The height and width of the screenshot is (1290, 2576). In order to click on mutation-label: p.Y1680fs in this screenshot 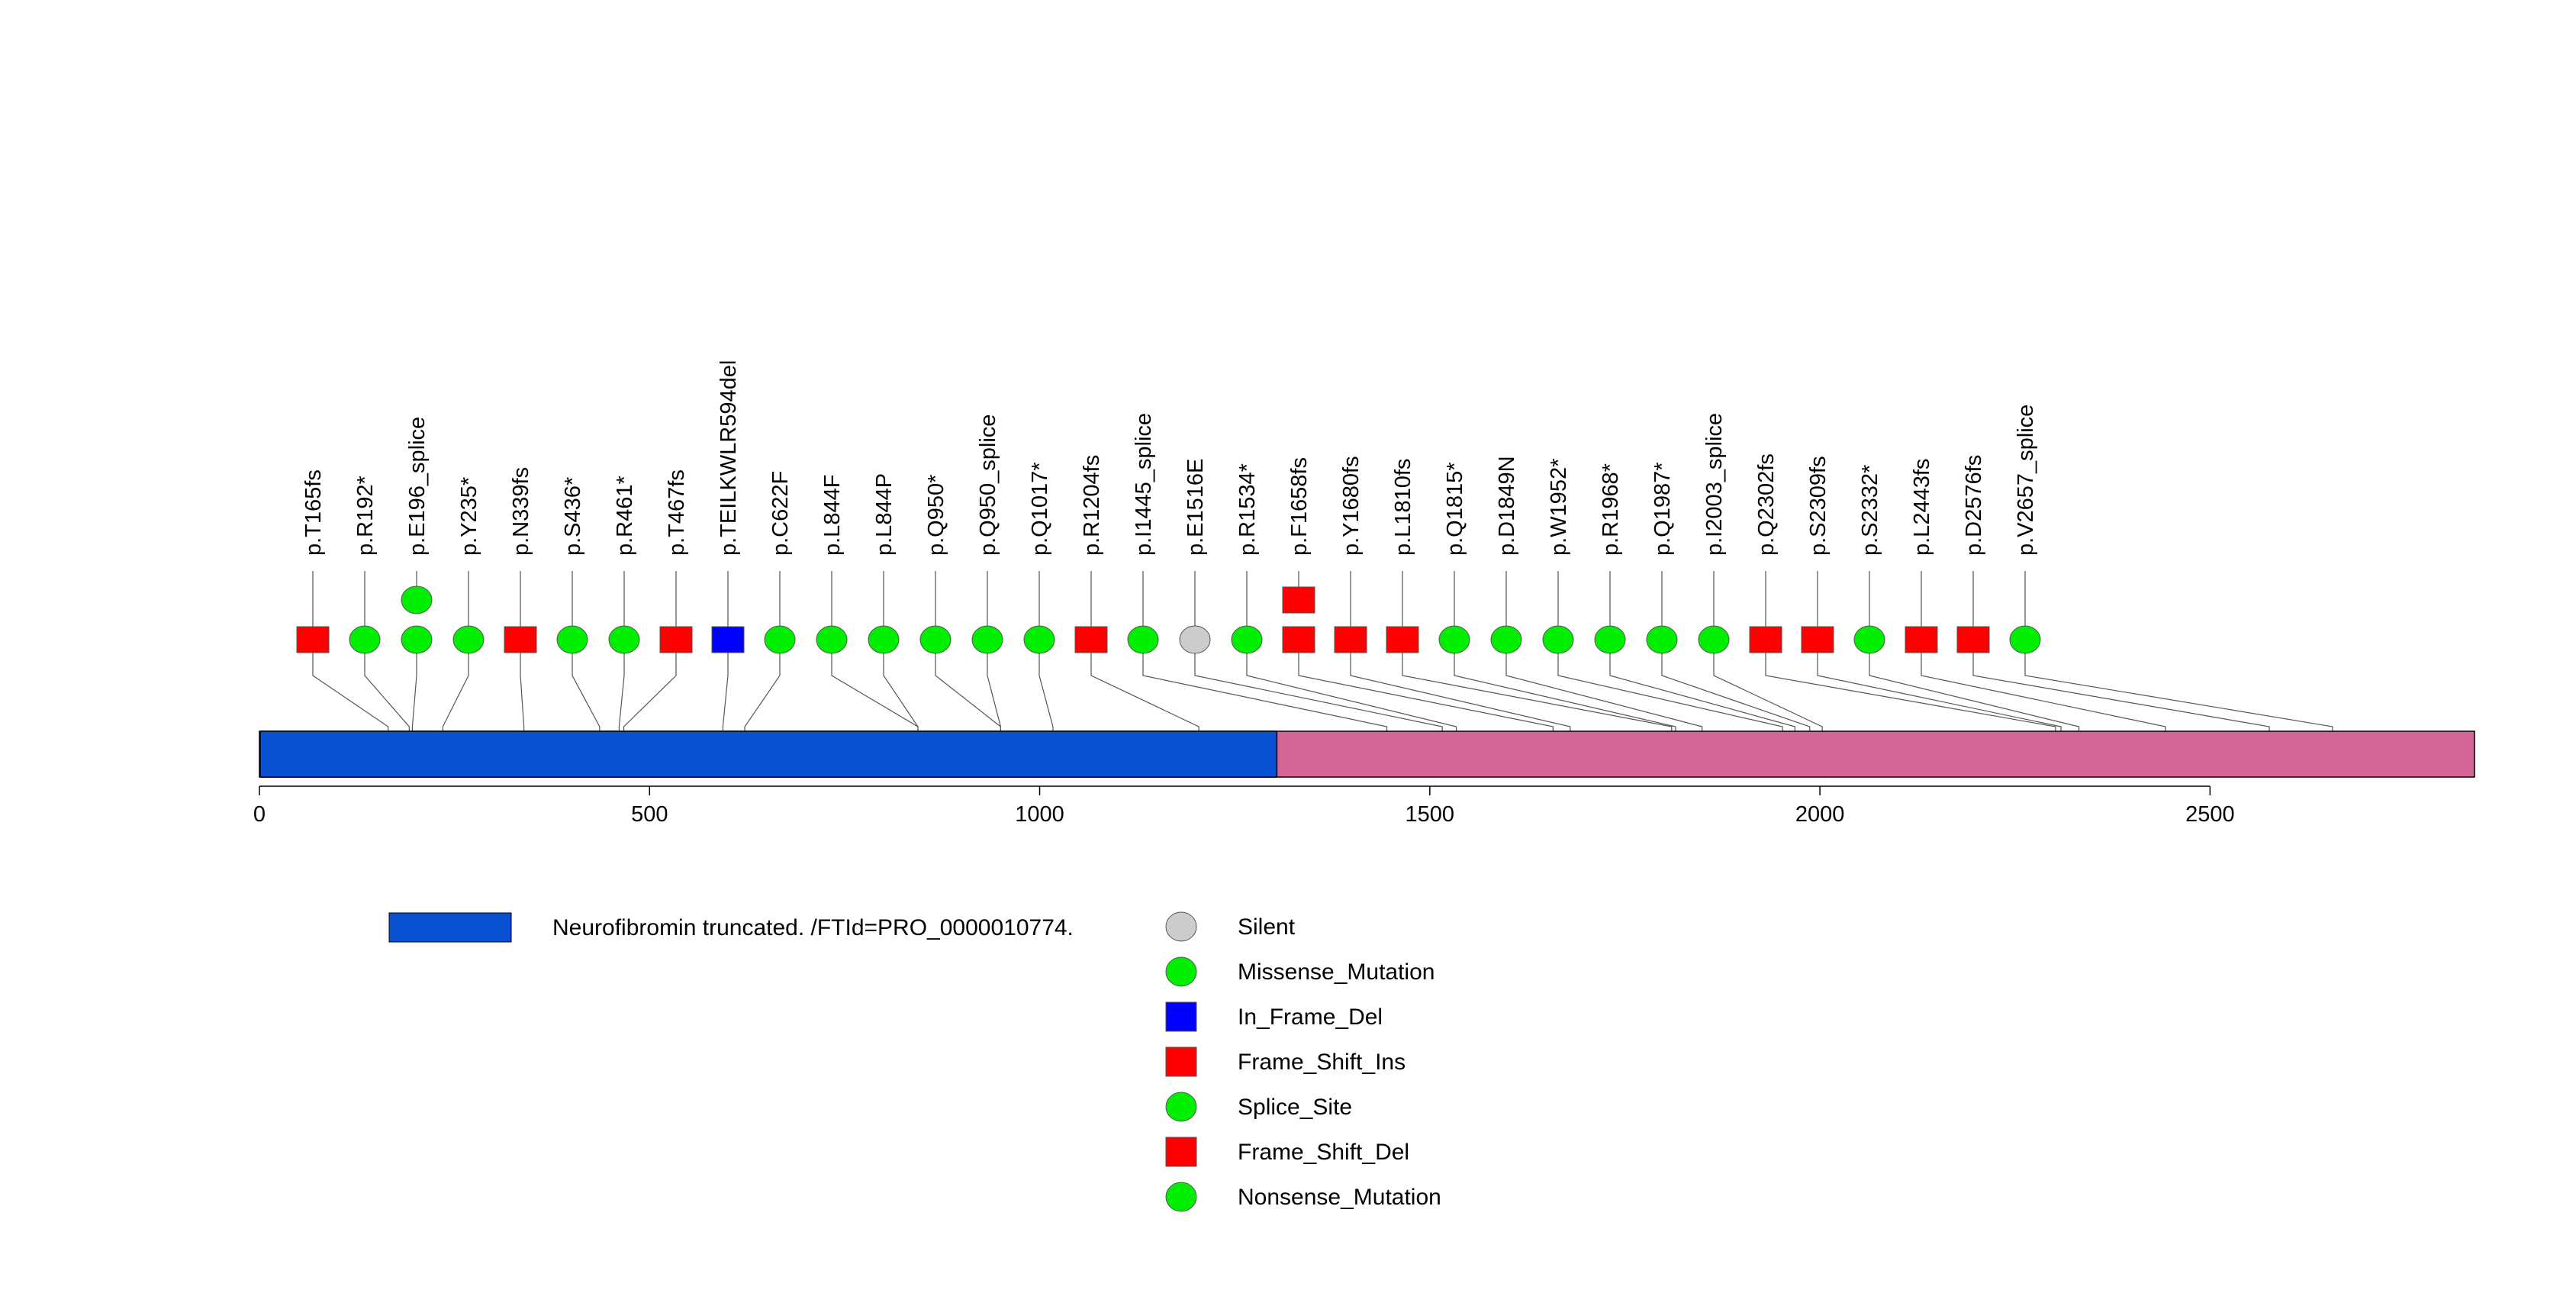, I will do `click(1351, 506)`.